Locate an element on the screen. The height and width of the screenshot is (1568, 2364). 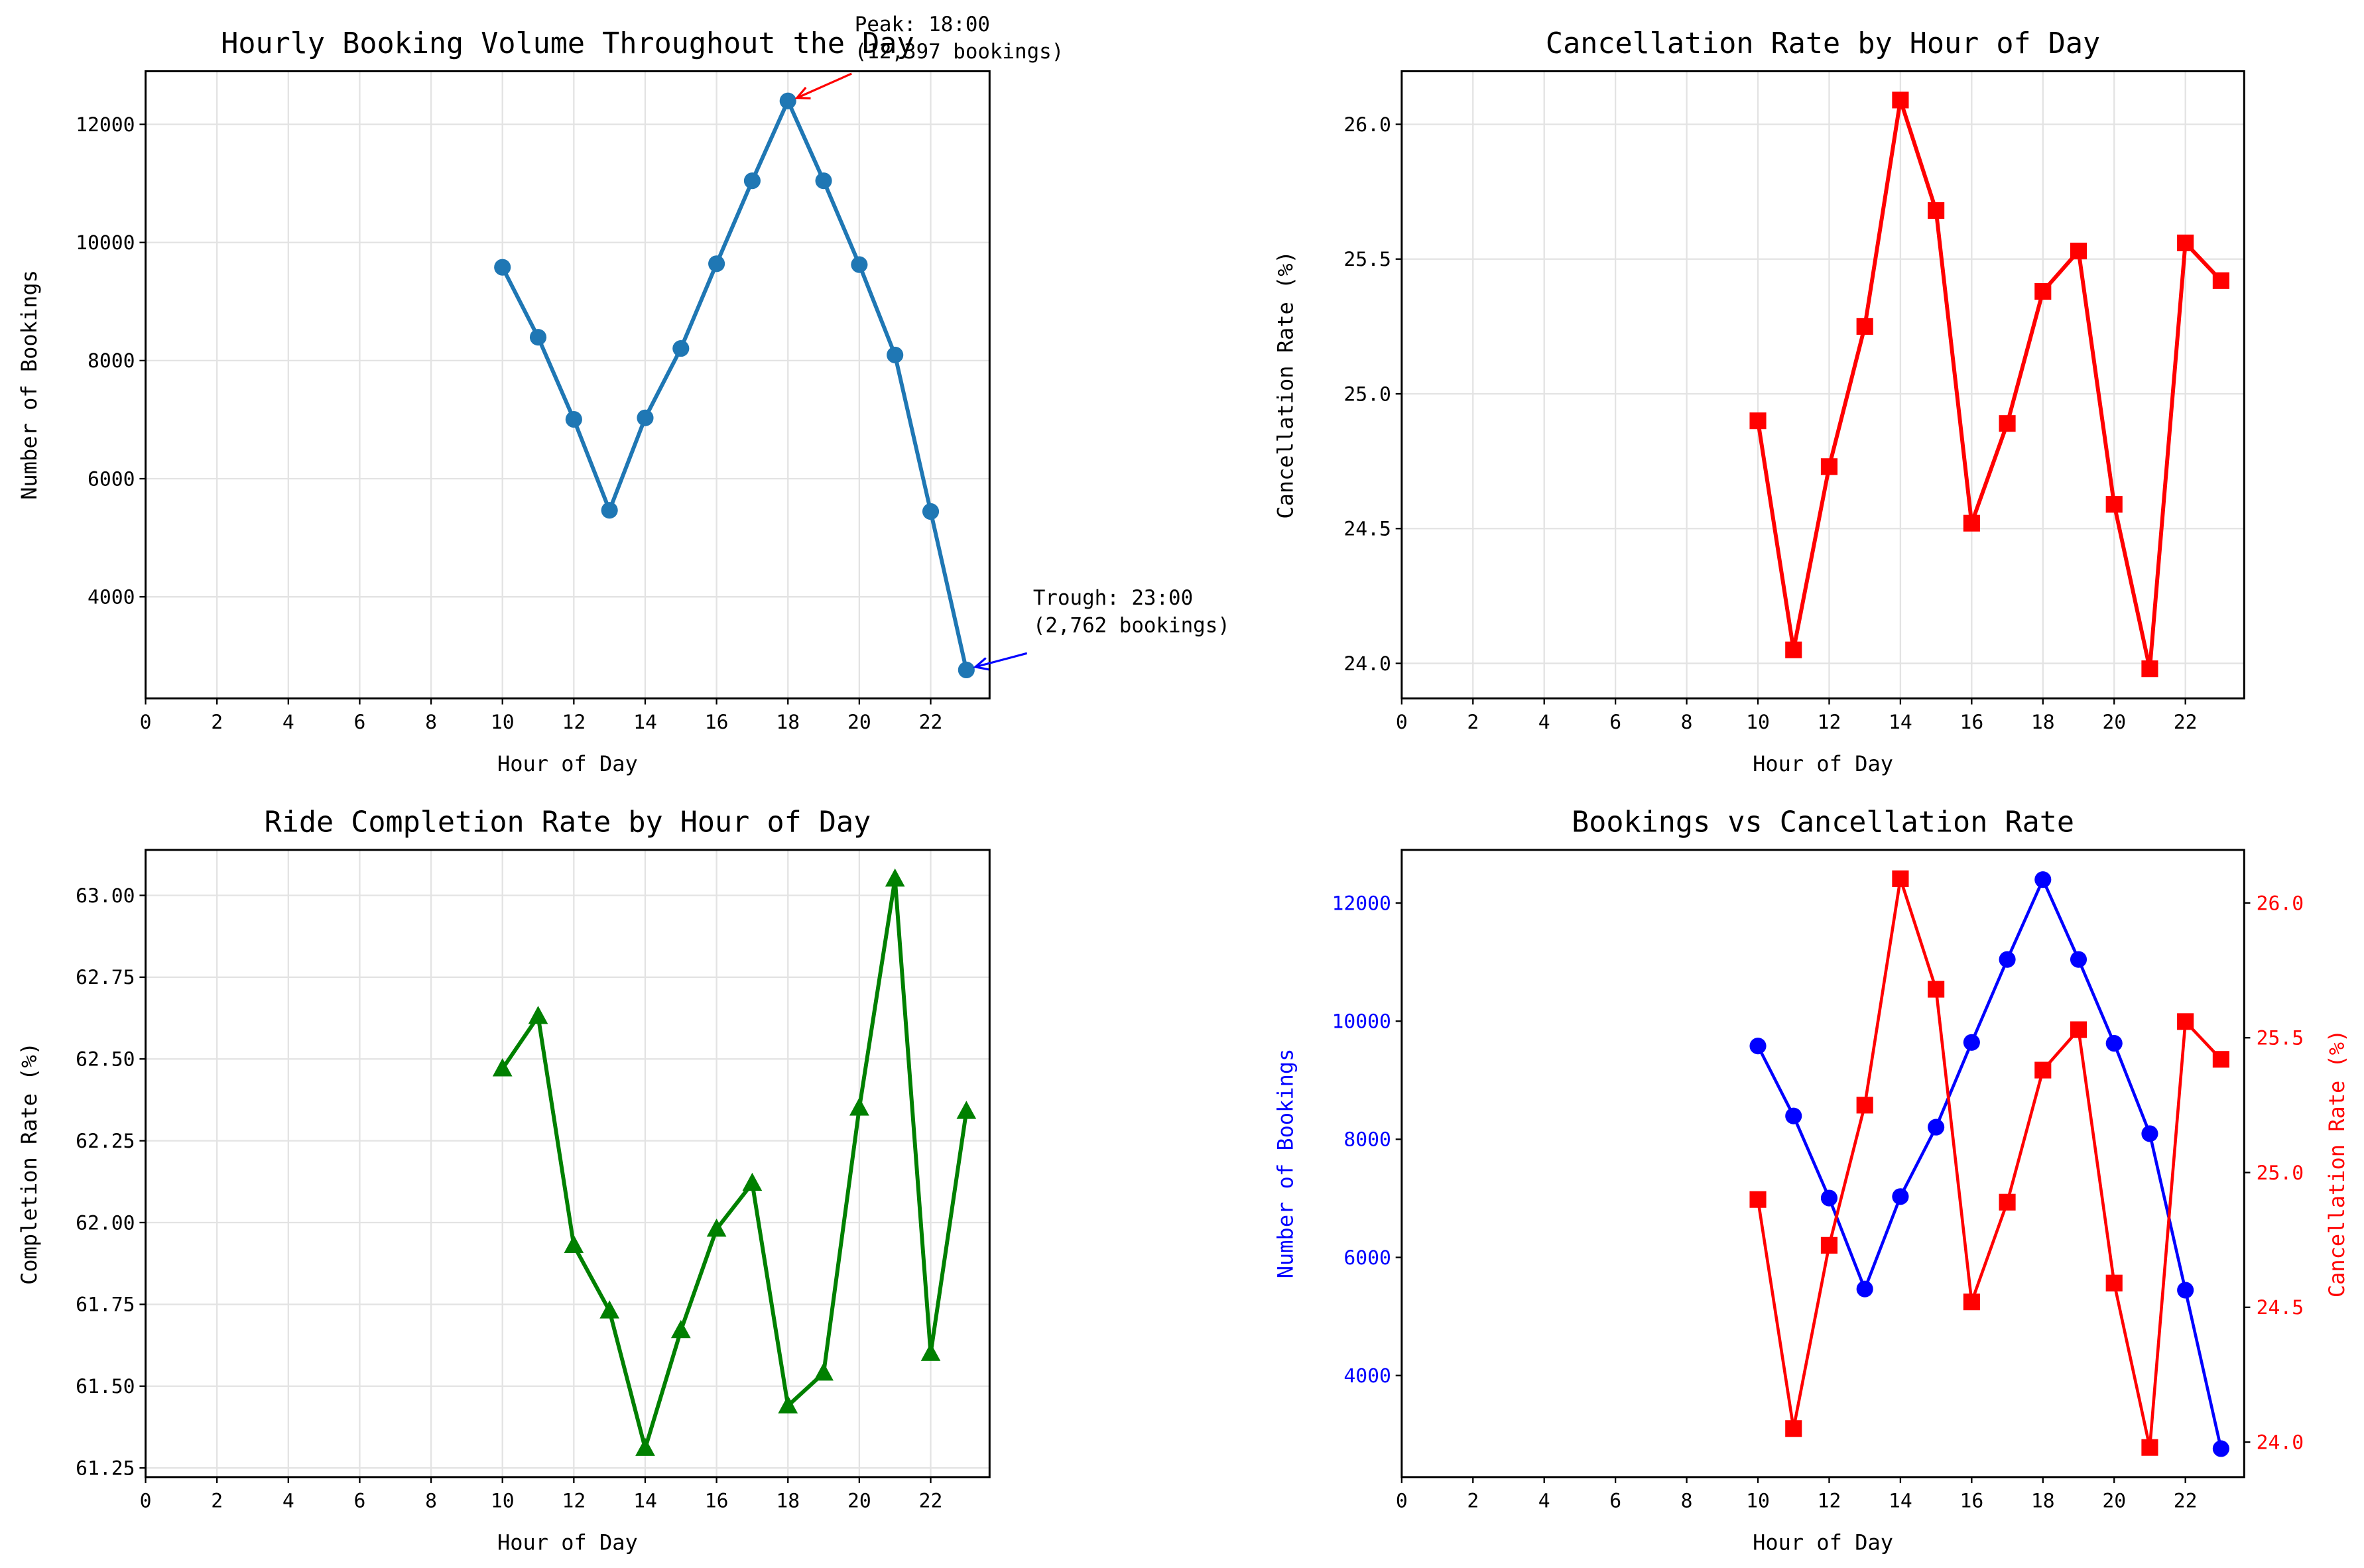
annotation-arrow is located at coordinates (1001, 660).